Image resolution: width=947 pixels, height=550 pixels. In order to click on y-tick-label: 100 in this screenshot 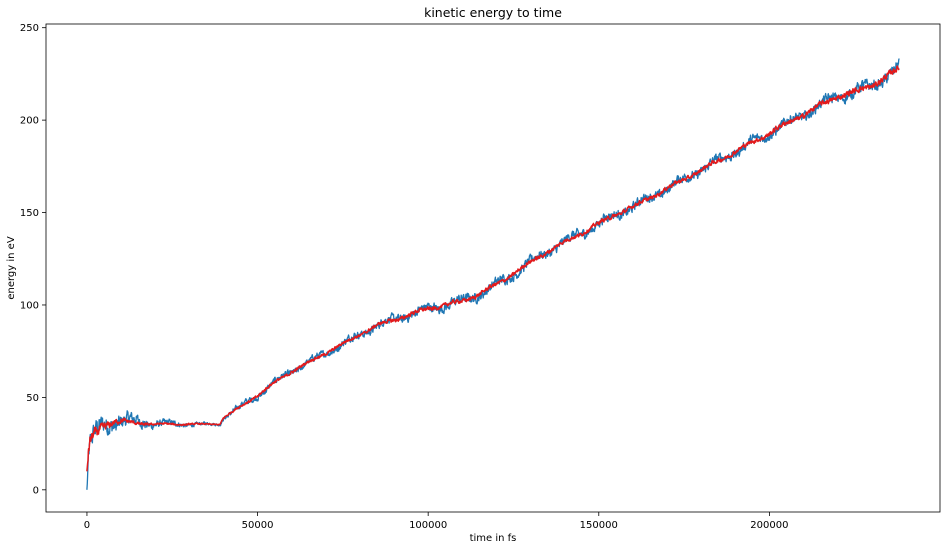, I will do `click(29, 305)`.